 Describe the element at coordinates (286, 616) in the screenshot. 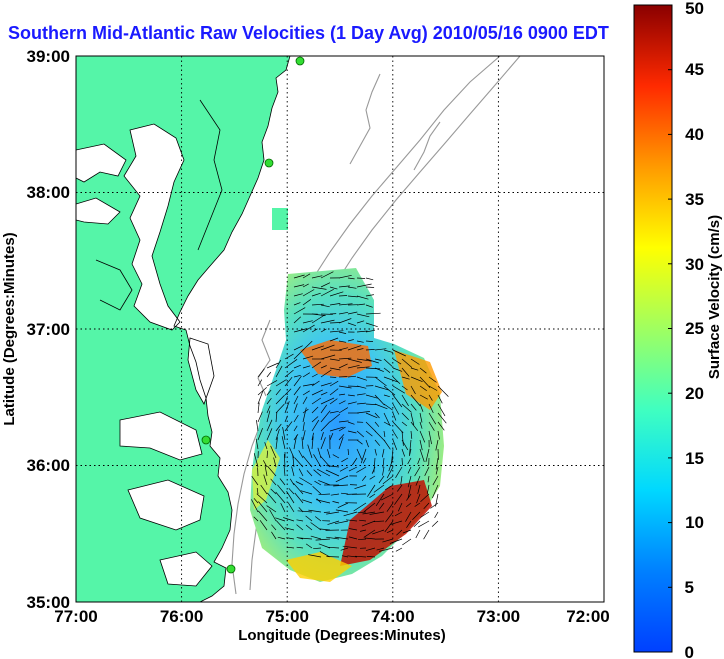

I see `lon-tick-label: 75:00` at that location.